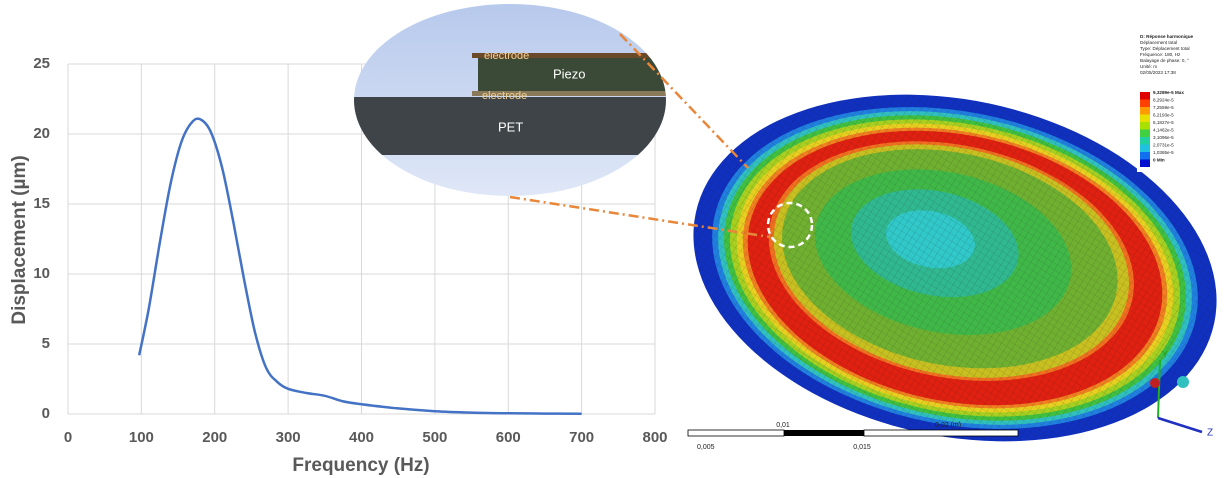 This screenshot has width=1224, height=478. Describe the element at coordinates (654, 437) in the screenshot. I see `x-tick-label: 800` at that location.